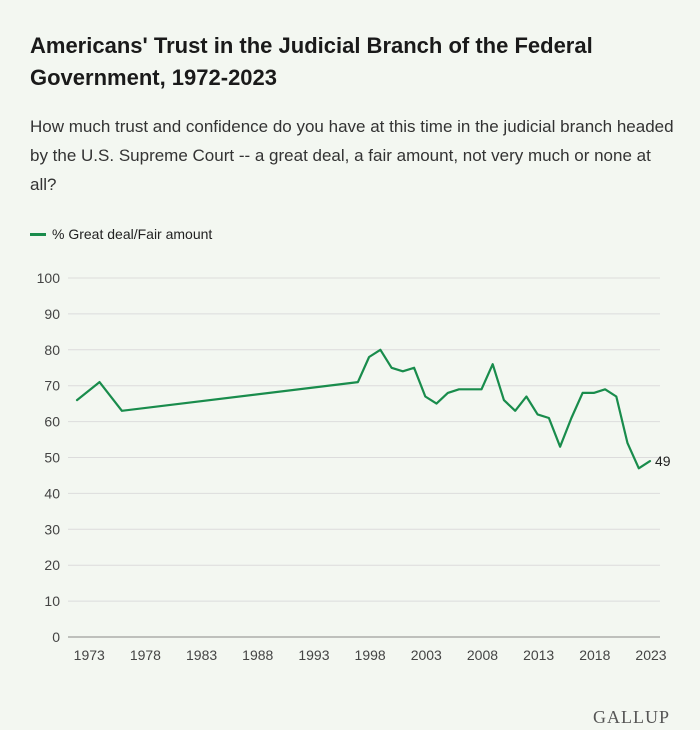 The image size is (700, 730). I want to click on y-tick-label: 80, so click(52, 350).